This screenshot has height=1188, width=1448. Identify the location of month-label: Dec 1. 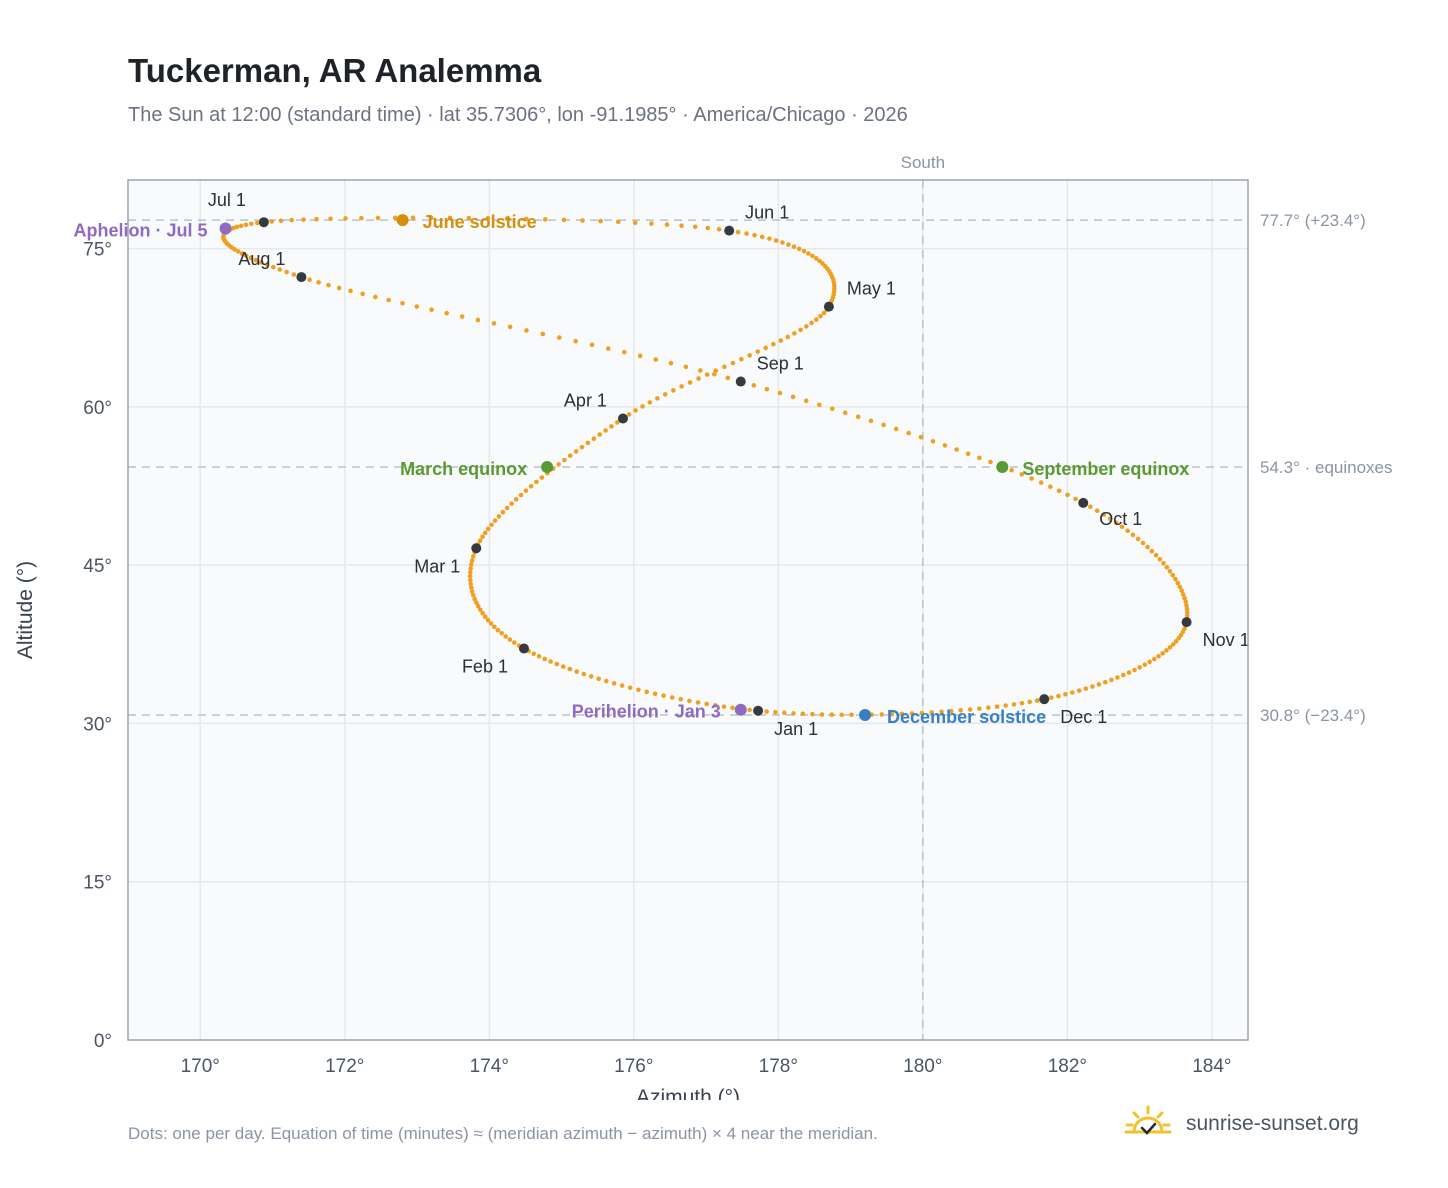
(1083, 717).